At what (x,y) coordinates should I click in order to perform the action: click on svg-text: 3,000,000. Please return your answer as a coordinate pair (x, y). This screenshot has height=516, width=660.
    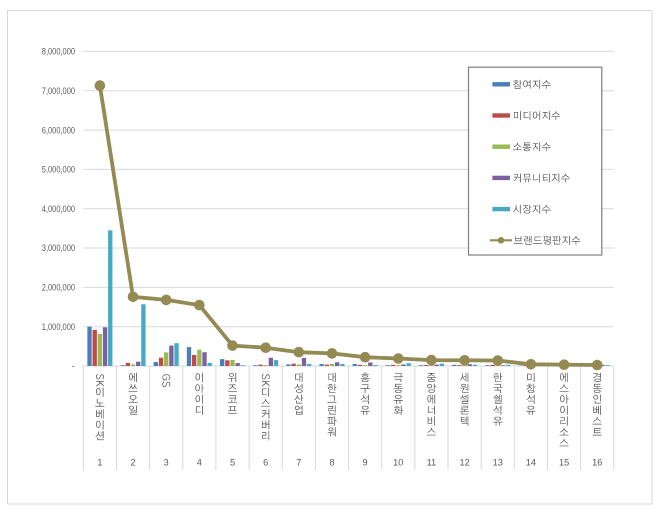
    Looking at the image, I should click on (58, 248).